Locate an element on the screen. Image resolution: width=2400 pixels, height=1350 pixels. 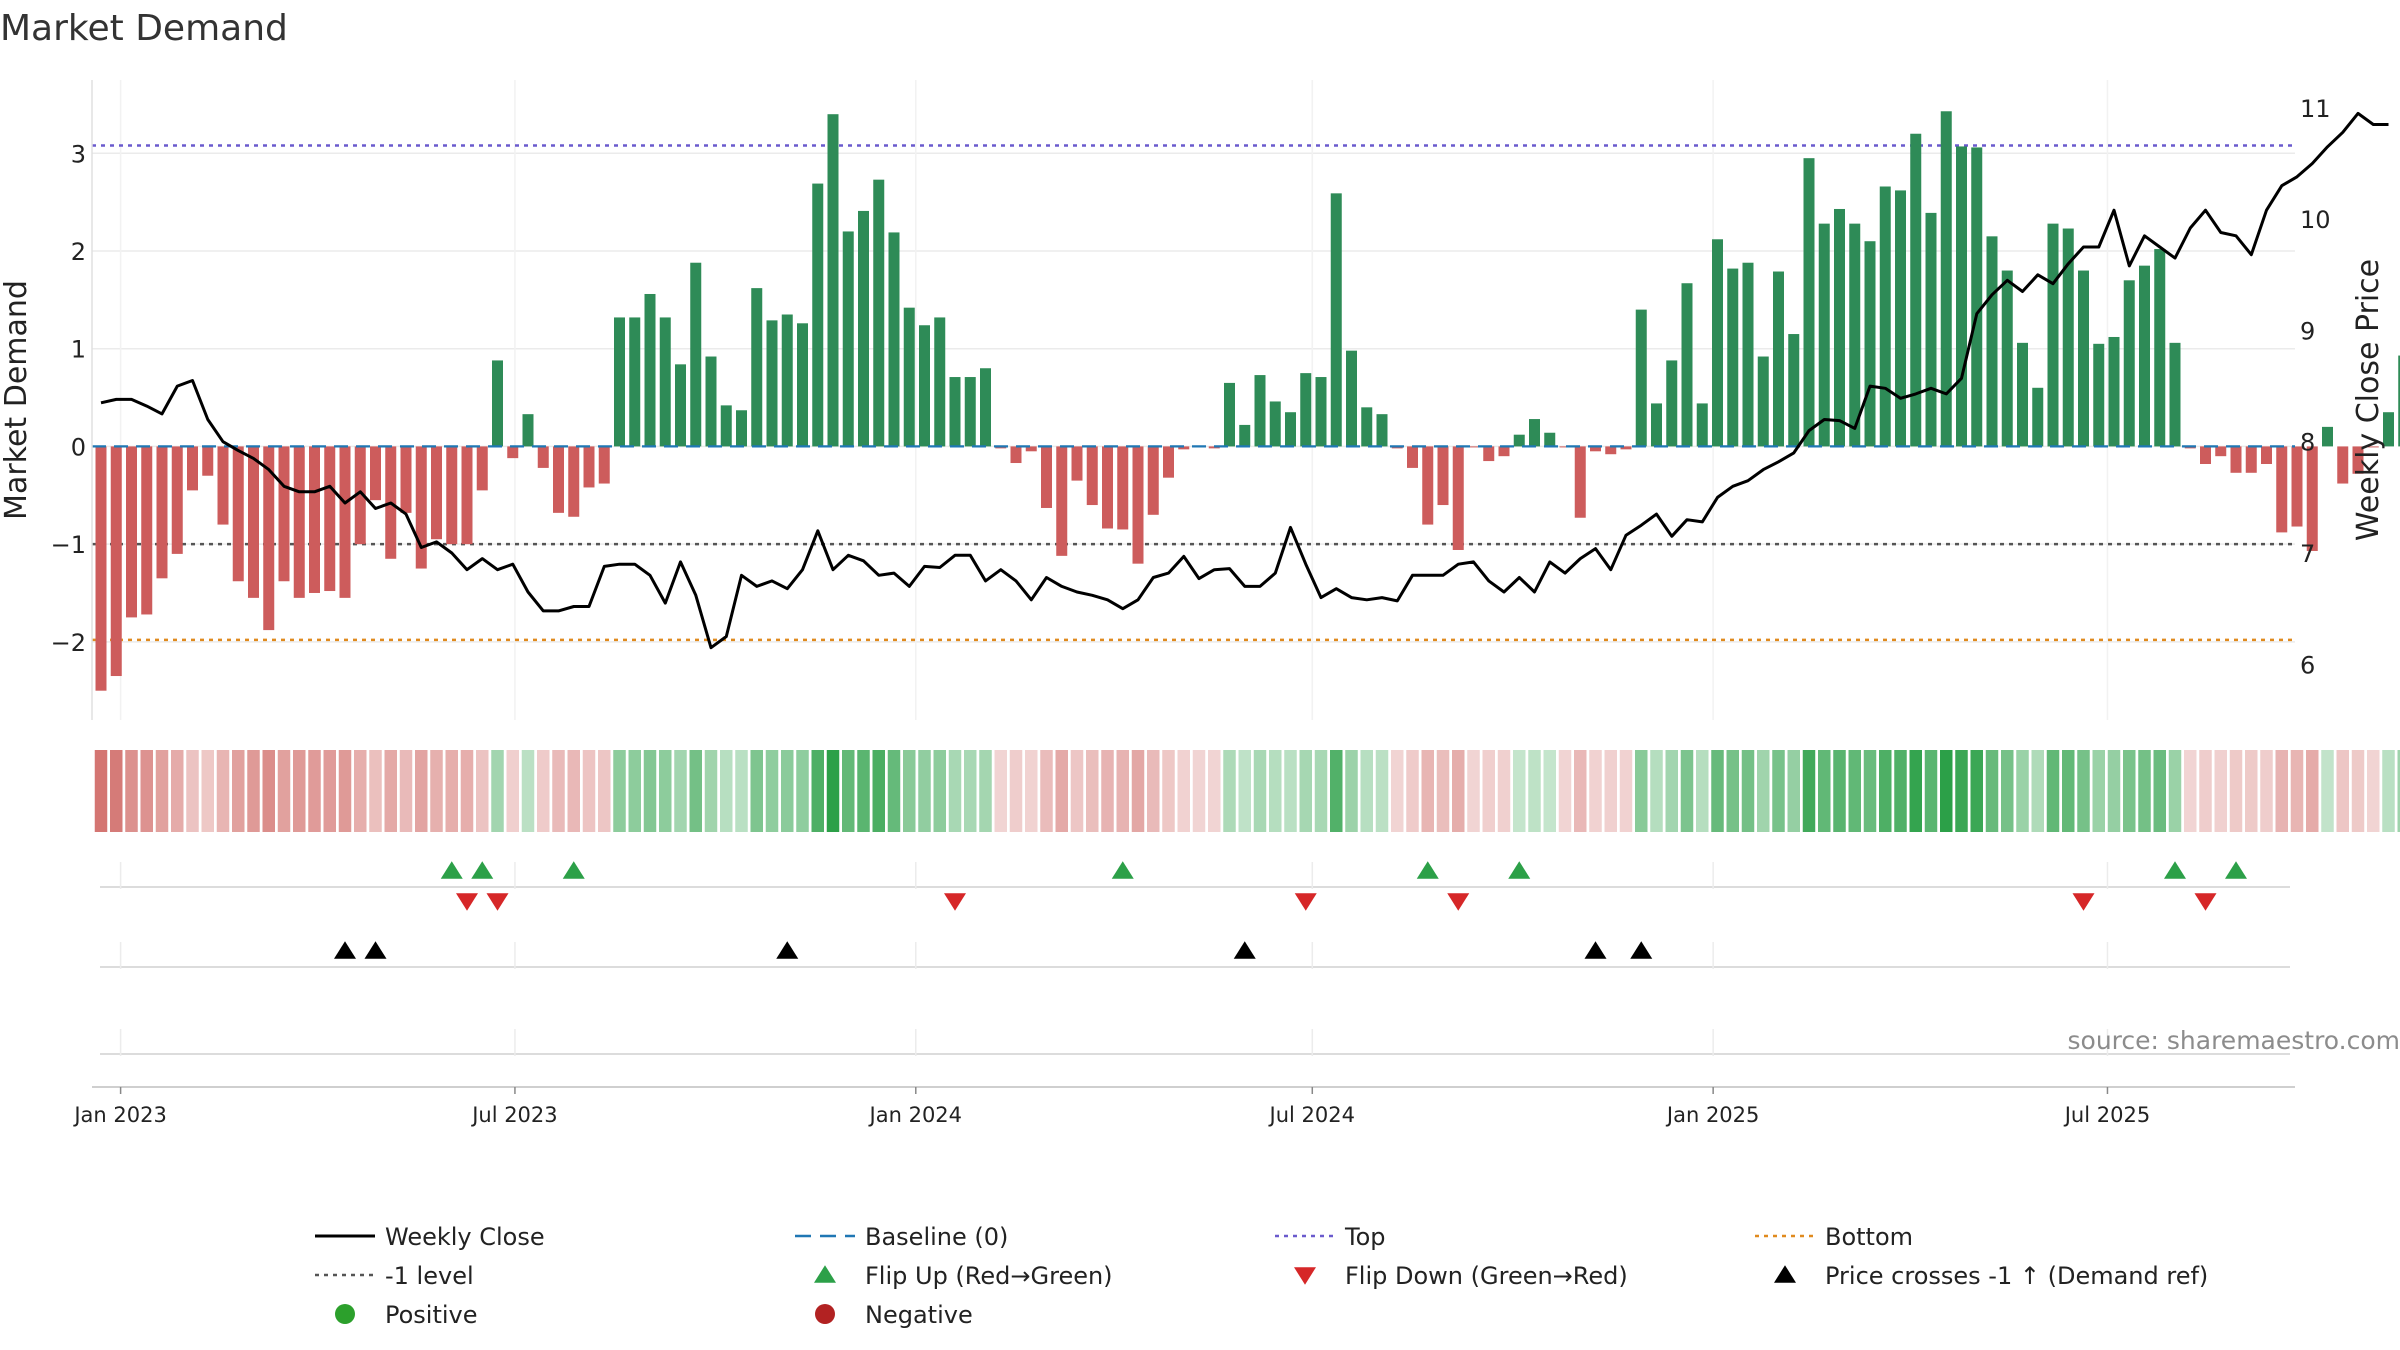
y2-axis-label: Weekly Close Price is located at coordinates (2368, 400).